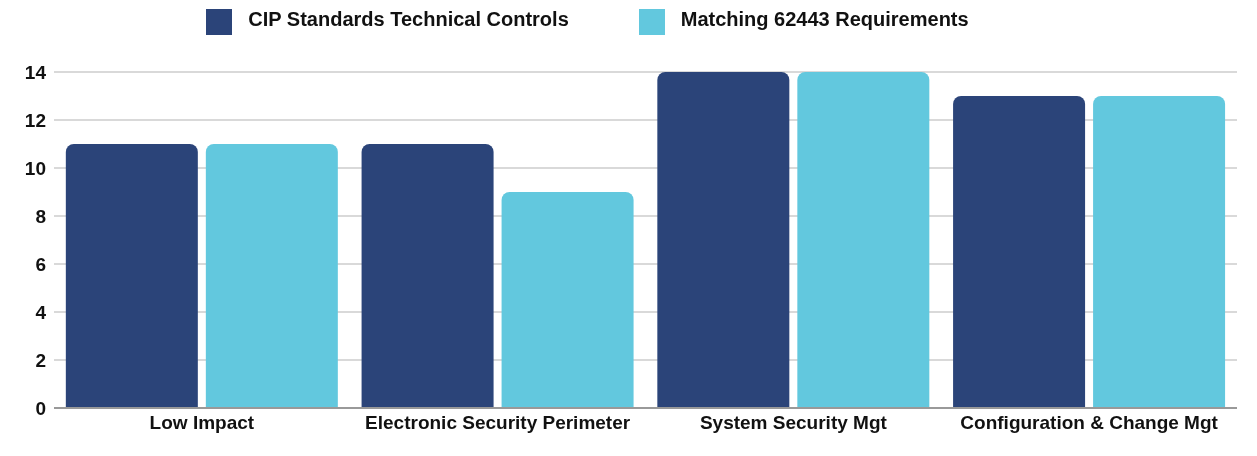  I want to click on y-tick-label: 10, so click(35, 168).